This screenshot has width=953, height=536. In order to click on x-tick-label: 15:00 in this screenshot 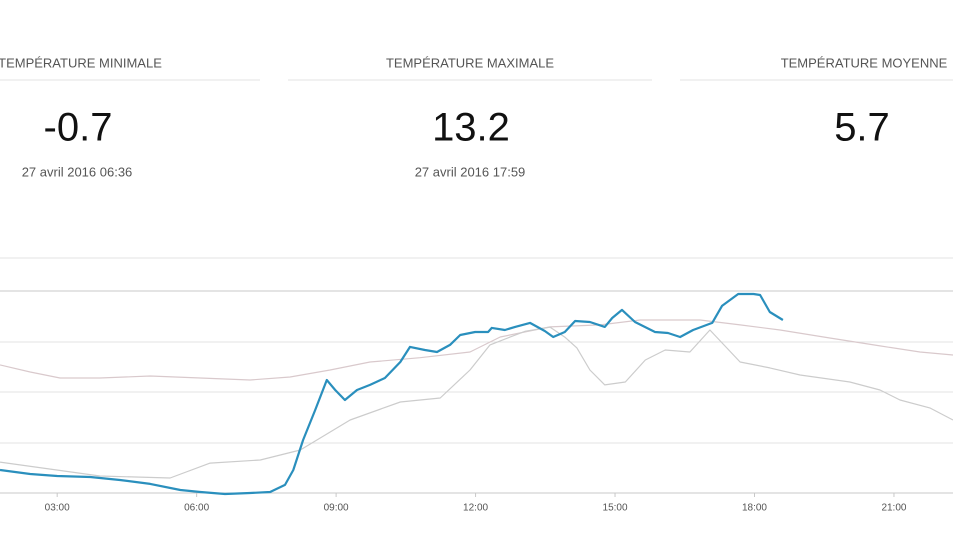, I will do `click(615, 508)`.